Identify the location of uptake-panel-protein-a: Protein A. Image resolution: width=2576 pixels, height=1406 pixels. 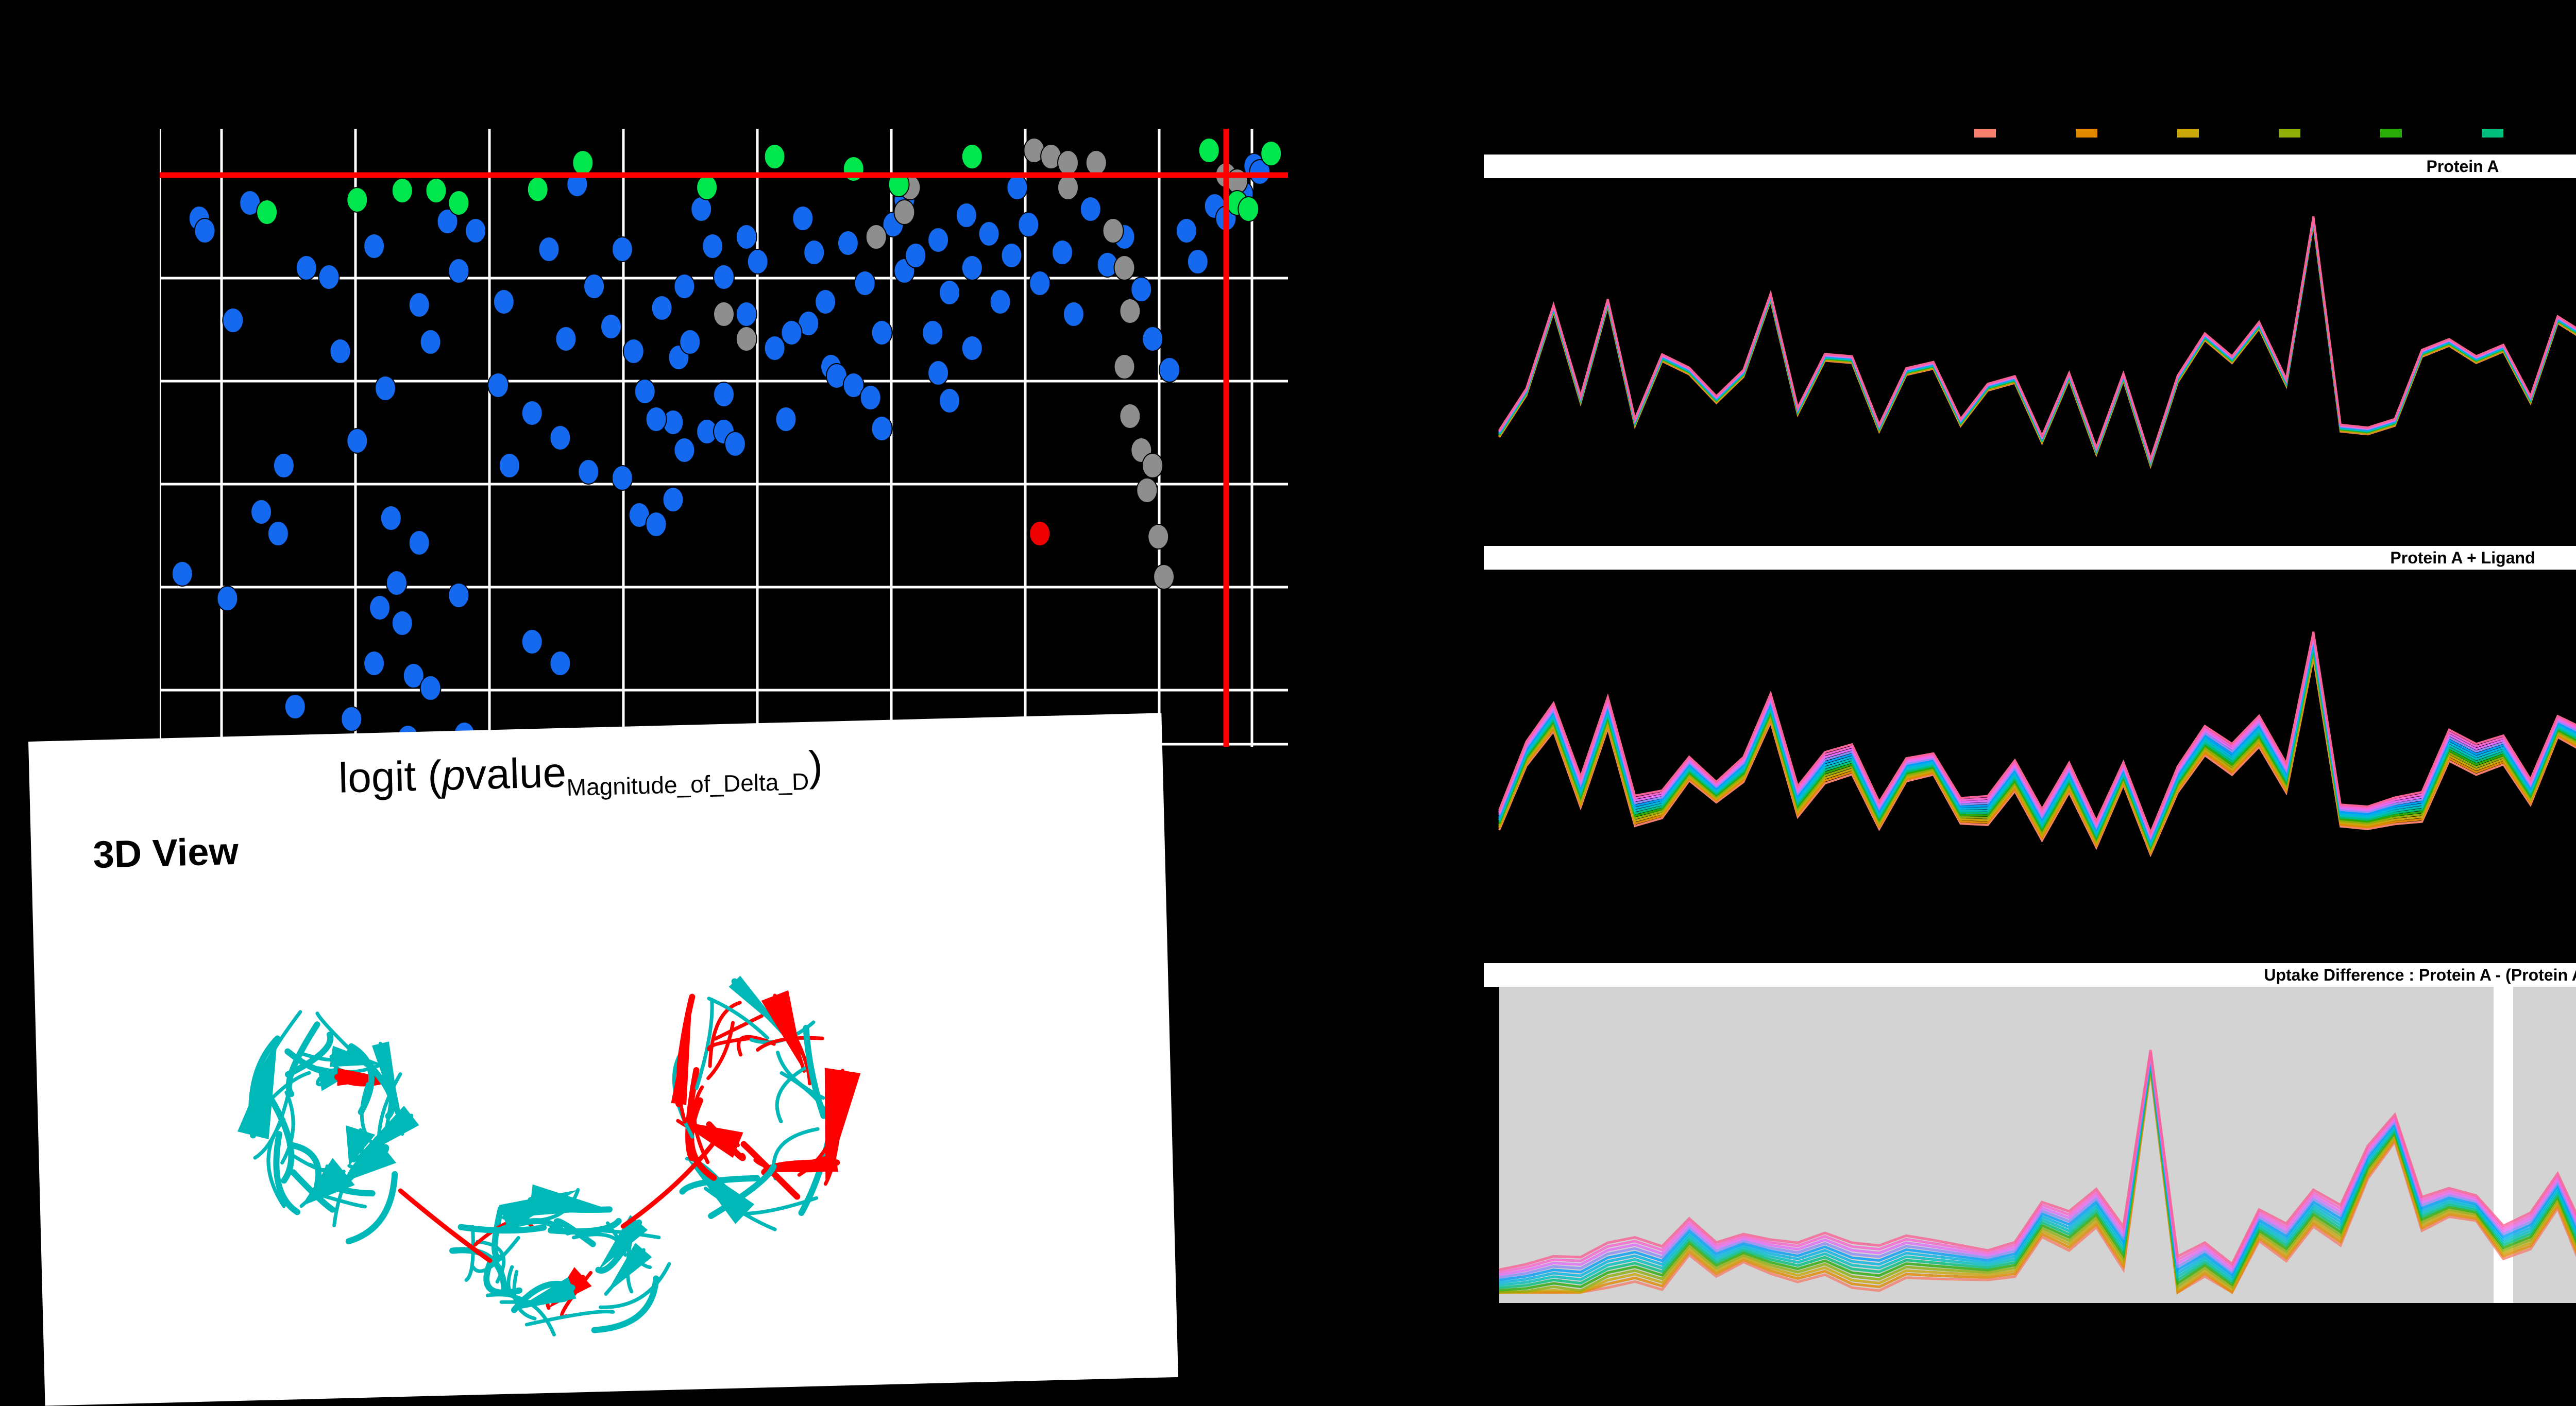
(2030, 324).